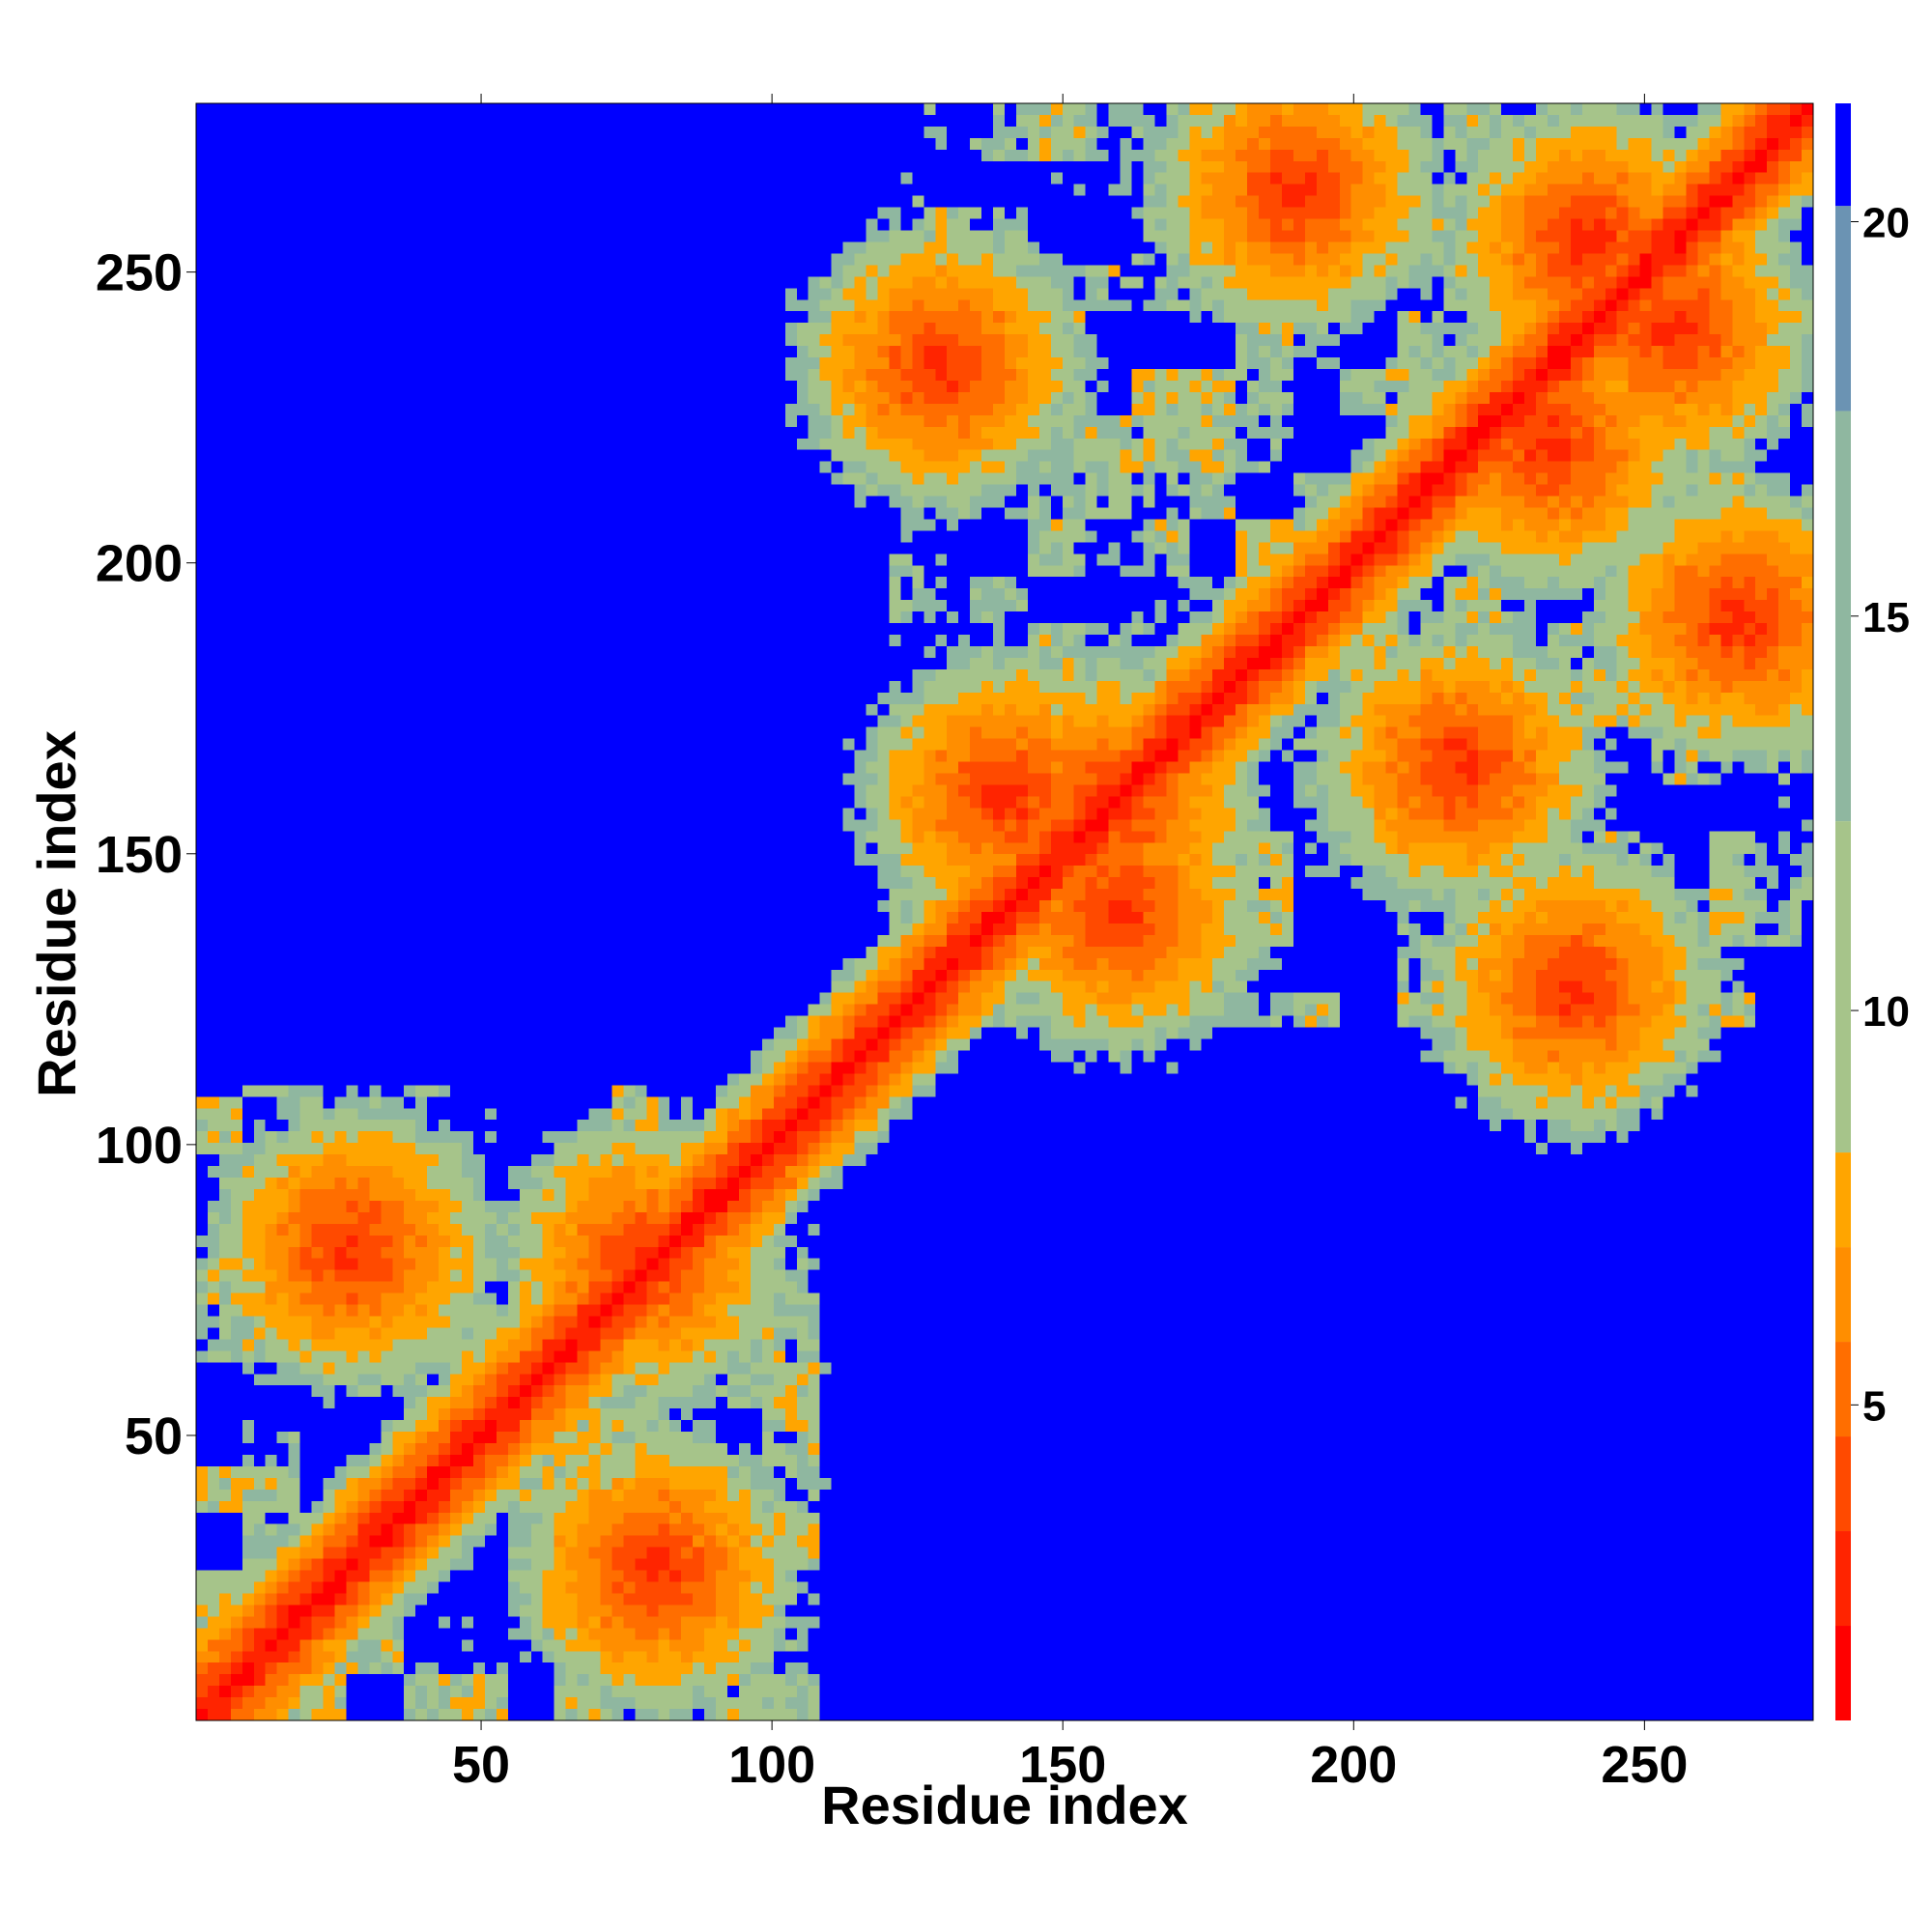  What do you see at coordinates (139, 273) in the screenshot?
I see `y-tick-label: 250` at bounding box center [139, 273].